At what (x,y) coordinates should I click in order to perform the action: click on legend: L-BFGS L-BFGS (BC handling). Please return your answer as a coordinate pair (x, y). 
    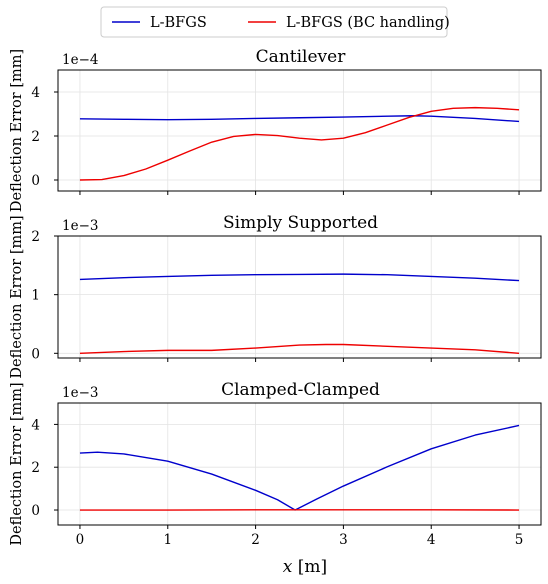
    Looking at the image, I should click on (275, 22).